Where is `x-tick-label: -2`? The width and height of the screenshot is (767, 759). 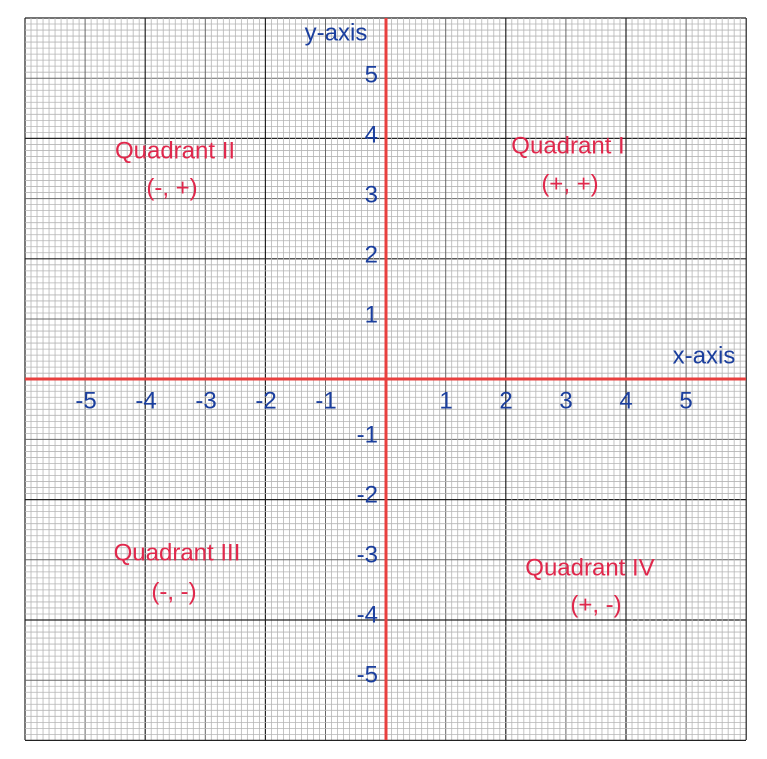
x-tick-label: -2 is located at coordinates (265, 400).